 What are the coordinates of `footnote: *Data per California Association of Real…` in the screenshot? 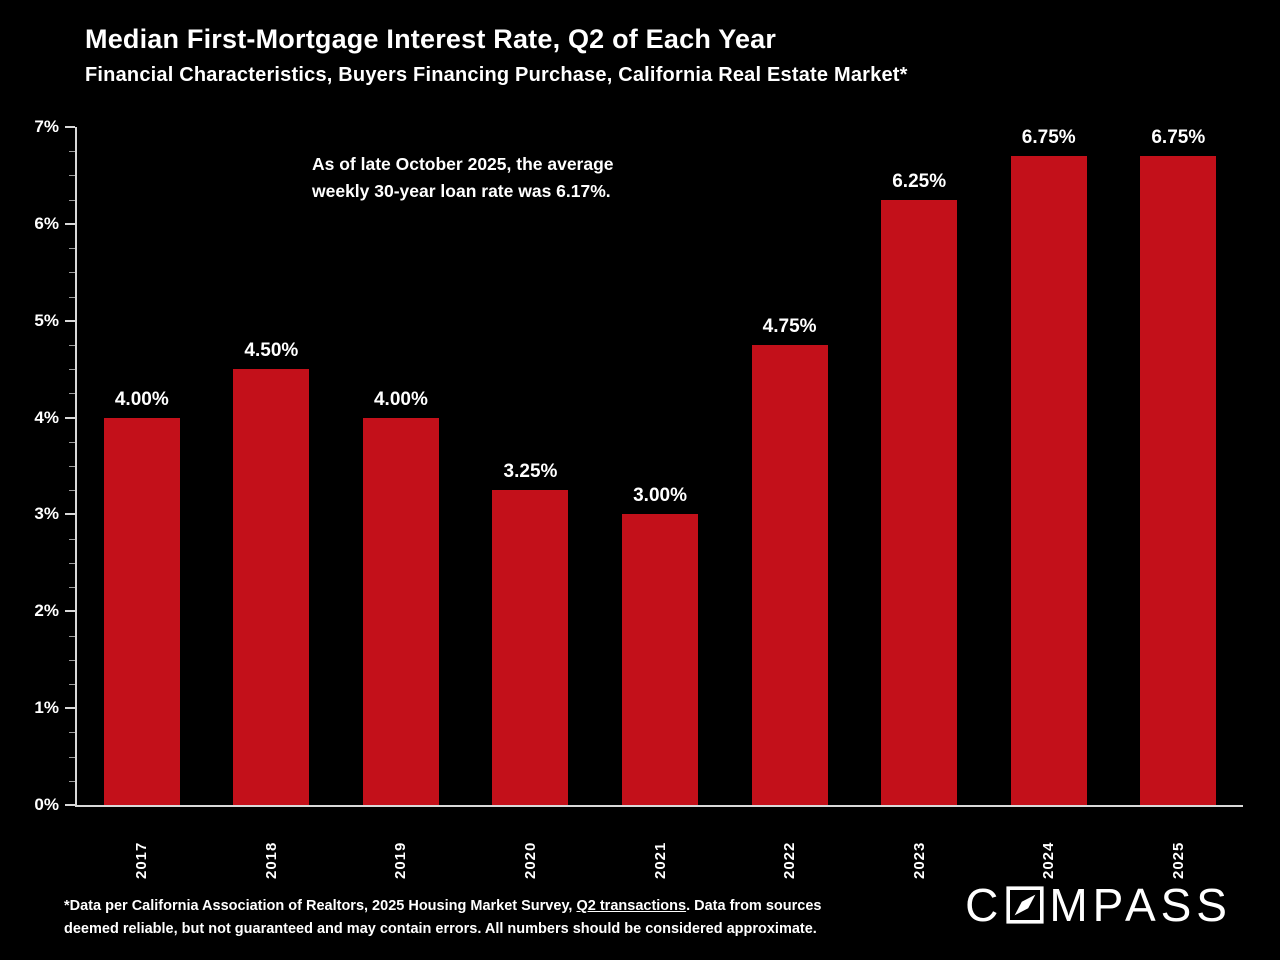 It's located at (442, 918).